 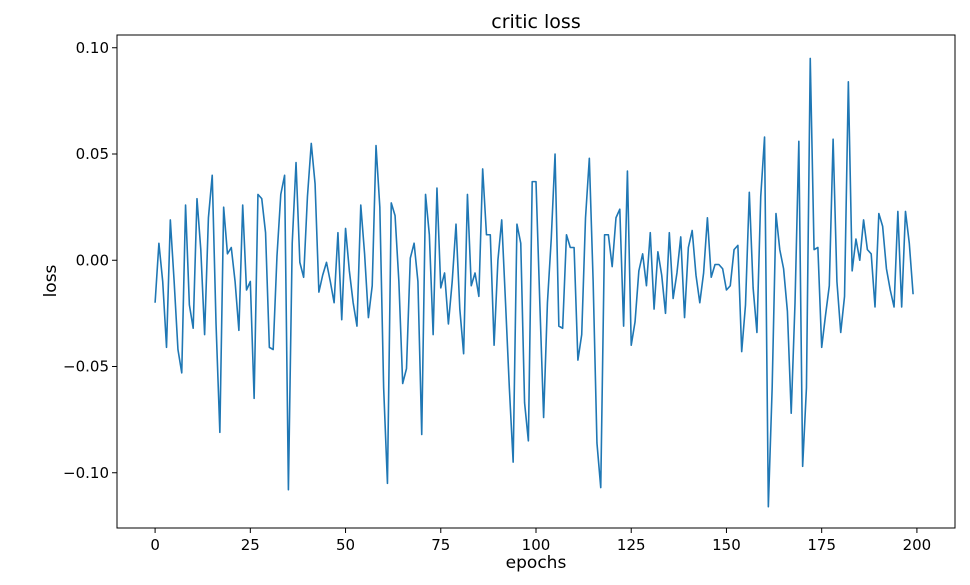 I want to click on y-axis-ticks: −0.10 −0.05 0.00 0.05 0.10, so click(x=90, y=260).